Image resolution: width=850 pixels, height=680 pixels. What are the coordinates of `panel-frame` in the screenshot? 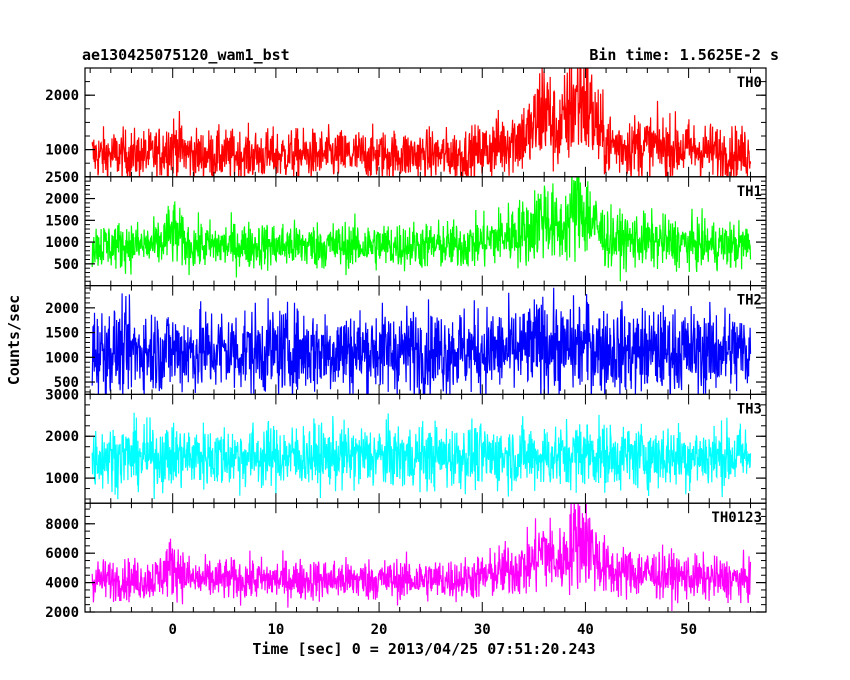 It's located at (425, 557).